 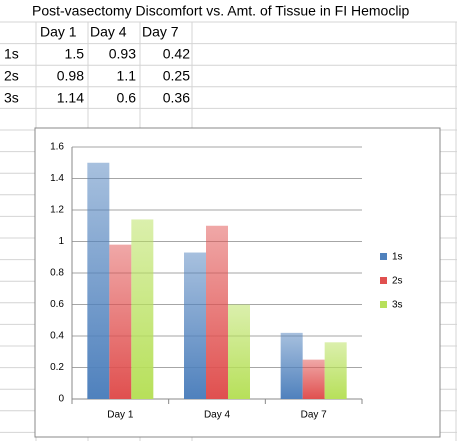 What do you see at coordinates (127, 98) in the screenshot?
I see `cell-value: 0.6` at bounding box center [127, 98].